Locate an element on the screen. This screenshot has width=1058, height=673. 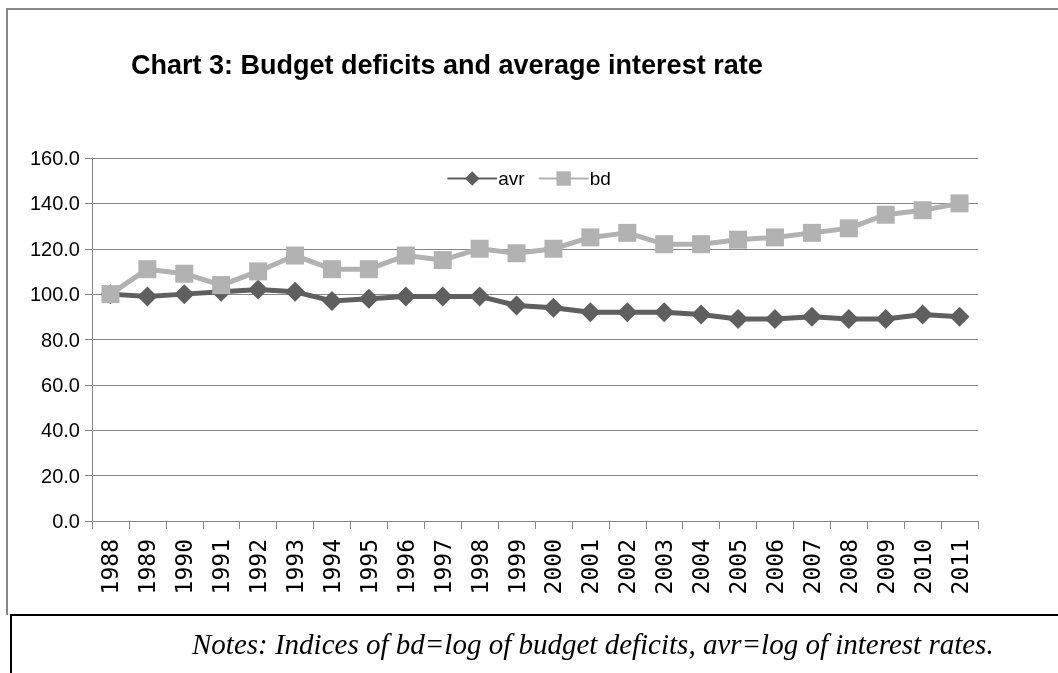
y-tick-label: 120.0 is located at coordinates (54, 248).